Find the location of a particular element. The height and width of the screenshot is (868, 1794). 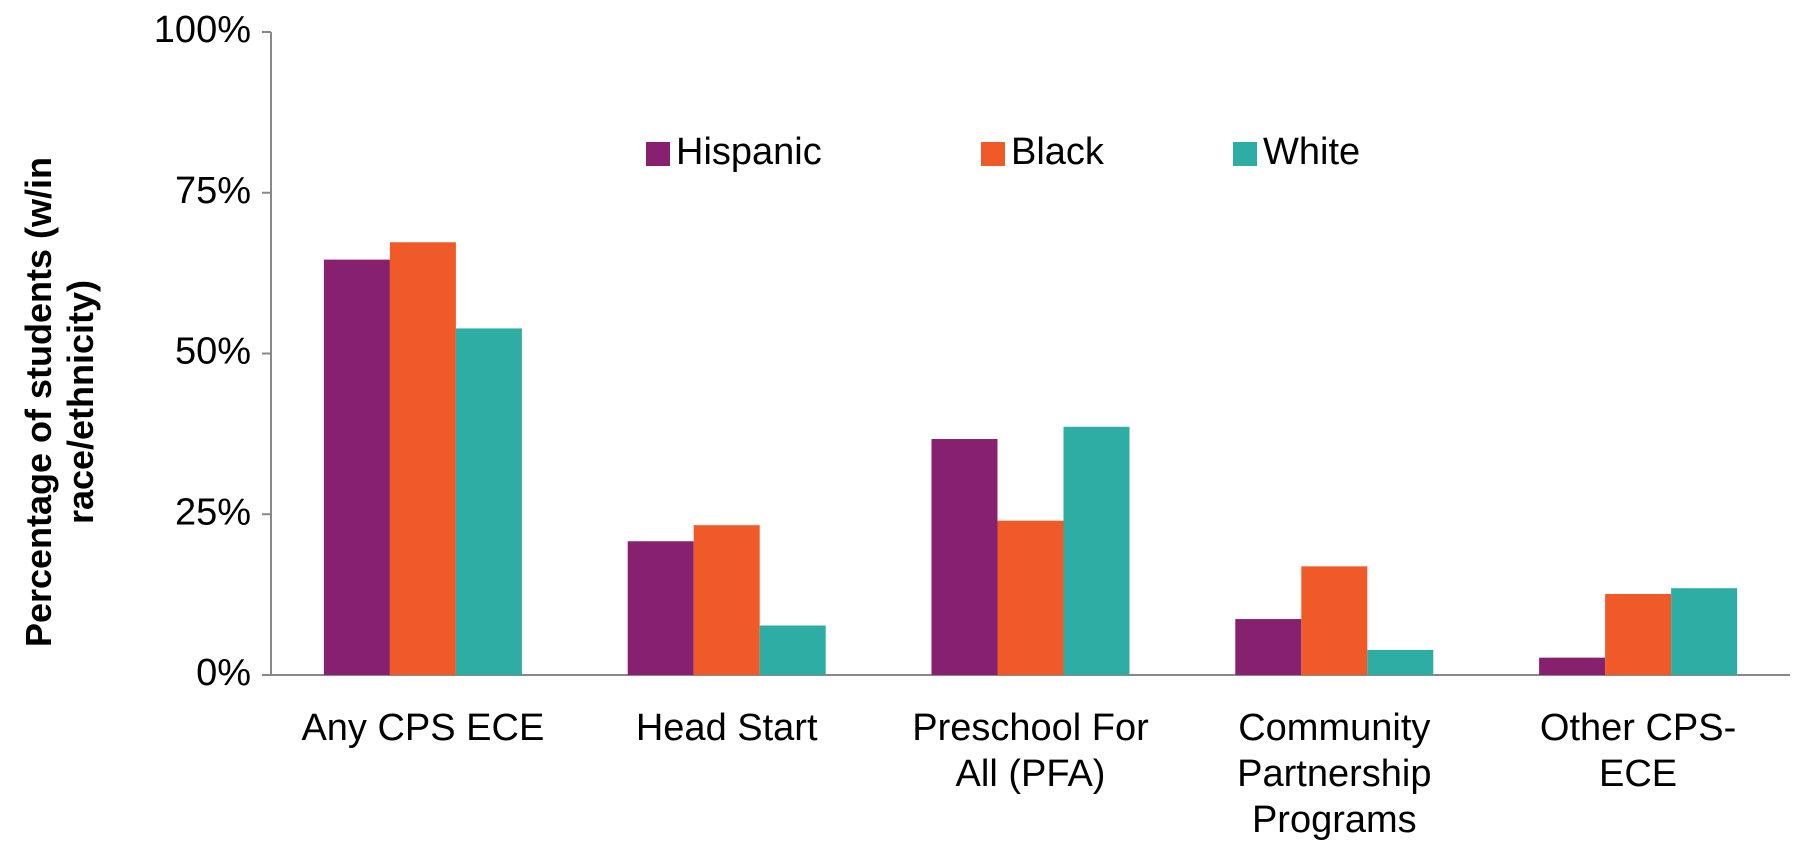

y-tick-label: 75% is located at coordinates (213, 191).